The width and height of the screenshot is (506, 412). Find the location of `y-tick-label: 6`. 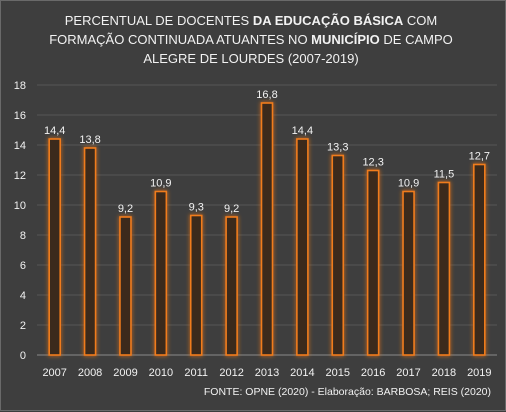

y-tick-label: 6 is located at coordinates (23, 266).